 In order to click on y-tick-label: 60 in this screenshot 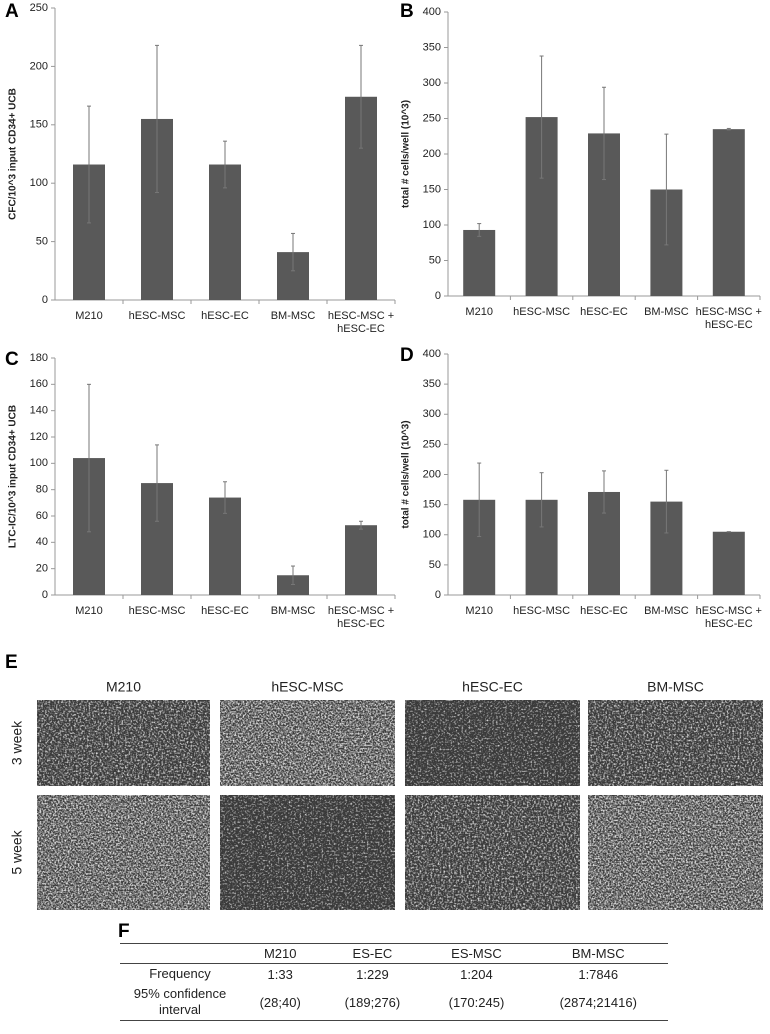, I will do `click(42, 516)`.